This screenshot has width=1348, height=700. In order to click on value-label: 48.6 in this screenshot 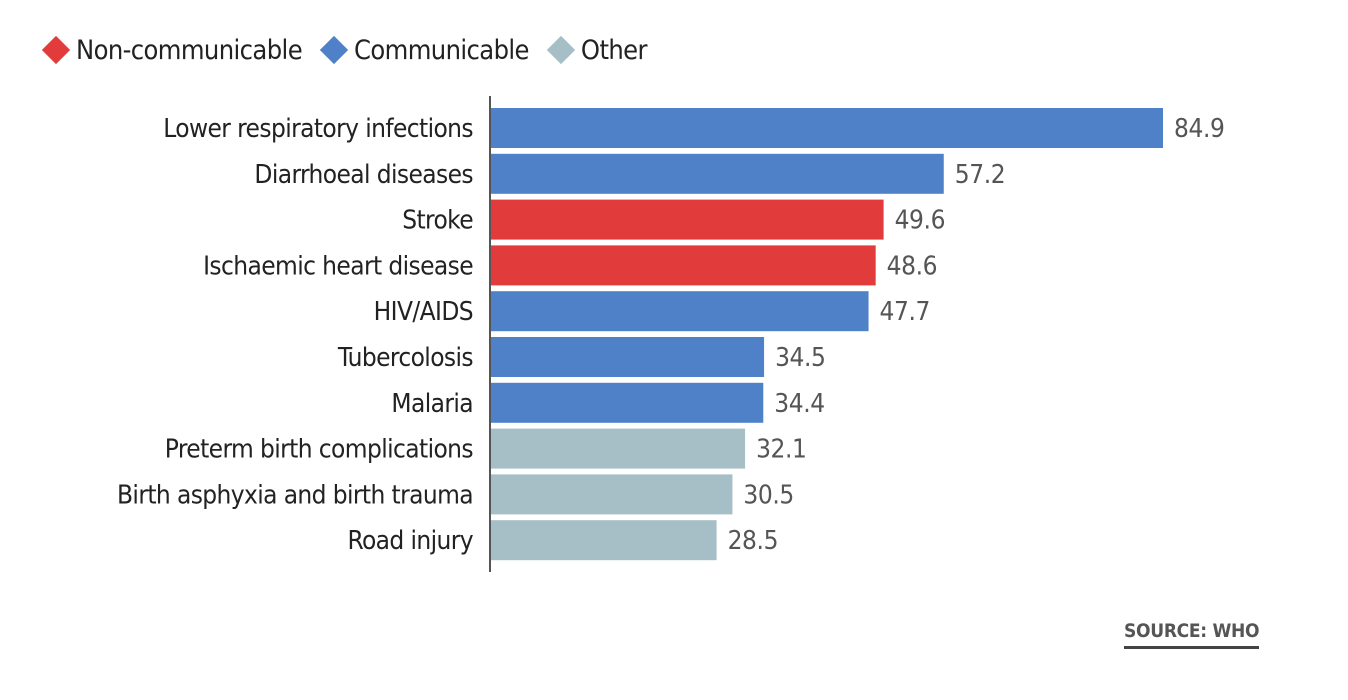, I will do `click(912, 266)`.